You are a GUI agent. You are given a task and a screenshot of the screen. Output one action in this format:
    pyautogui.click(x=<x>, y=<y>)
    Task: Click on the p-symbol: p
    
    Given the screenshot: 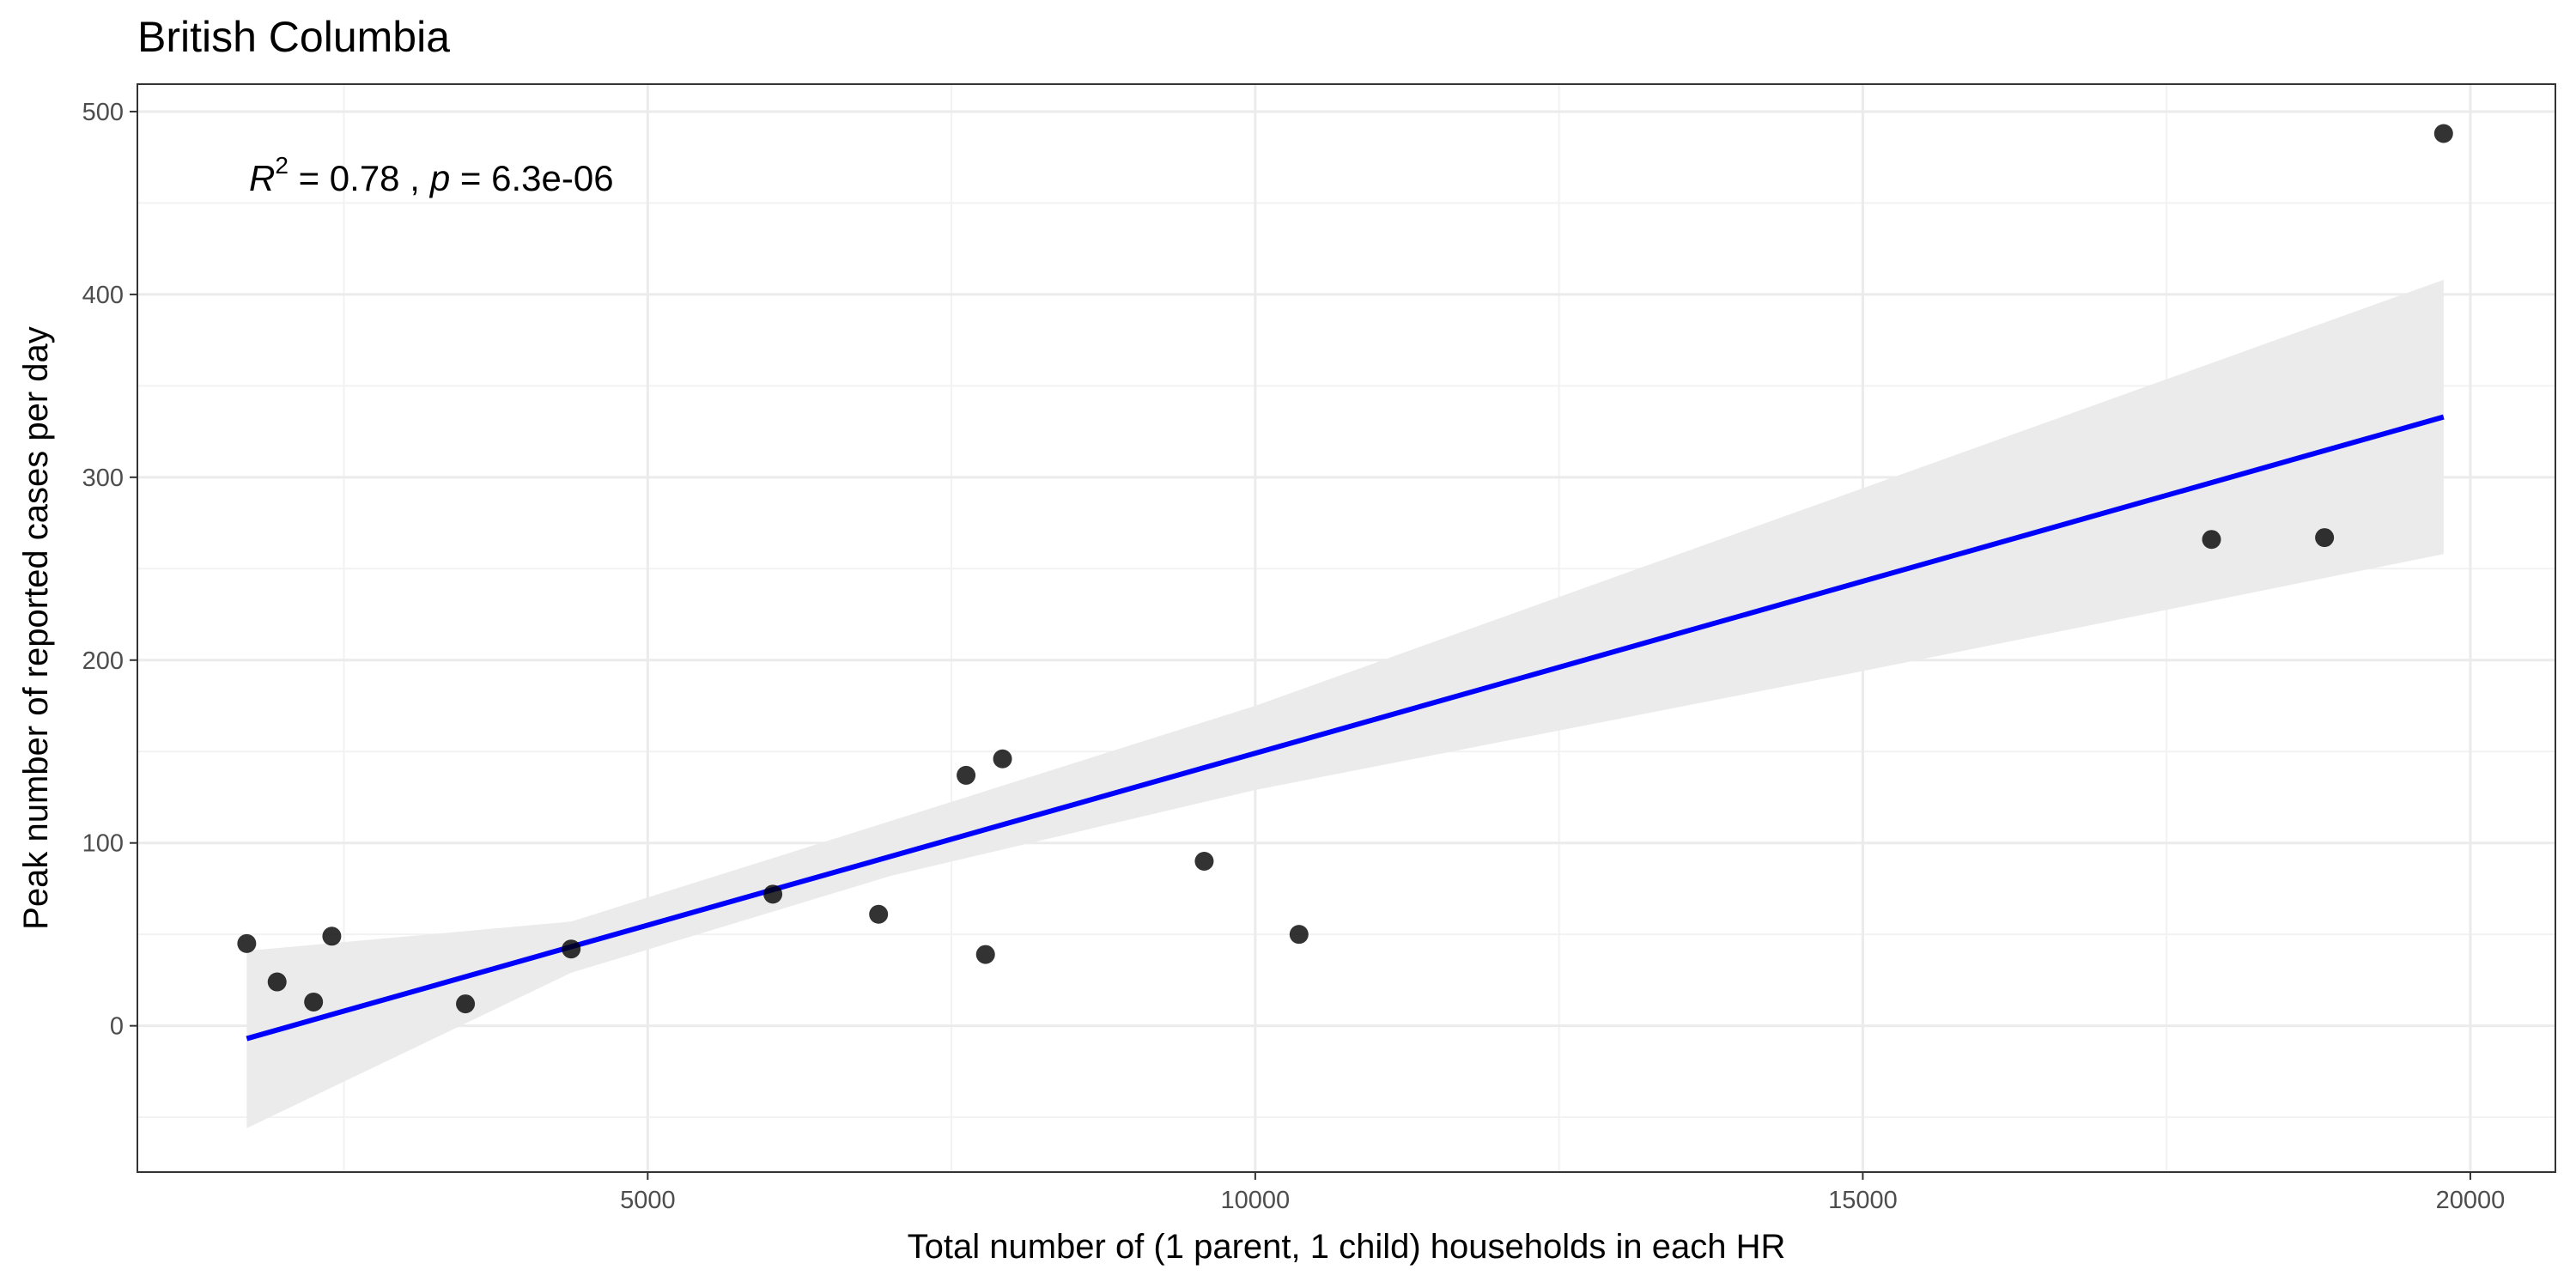 What is the action you would take?
    pyautogui.click(x=439, y=178)
    